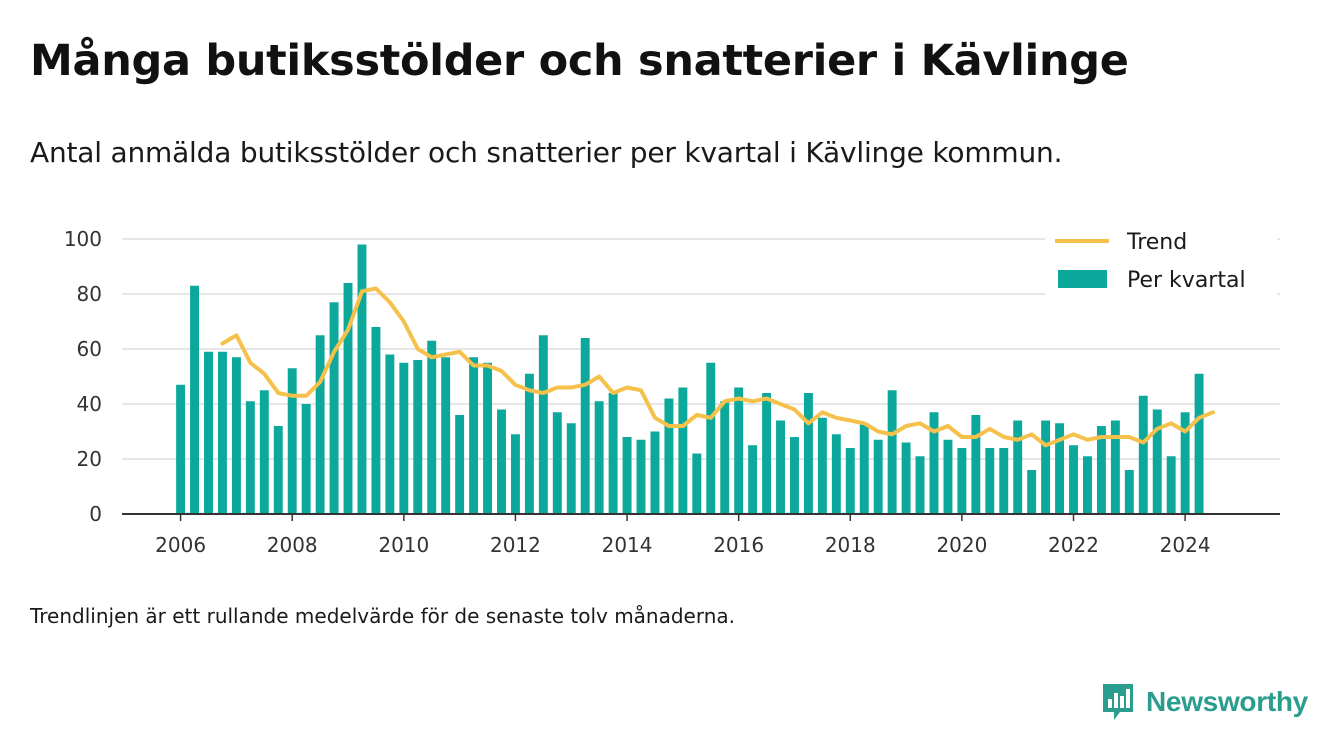  Describe the element at coordinates (89, 349) in the screenshot. I see `y-tick-label: 60` at that location.